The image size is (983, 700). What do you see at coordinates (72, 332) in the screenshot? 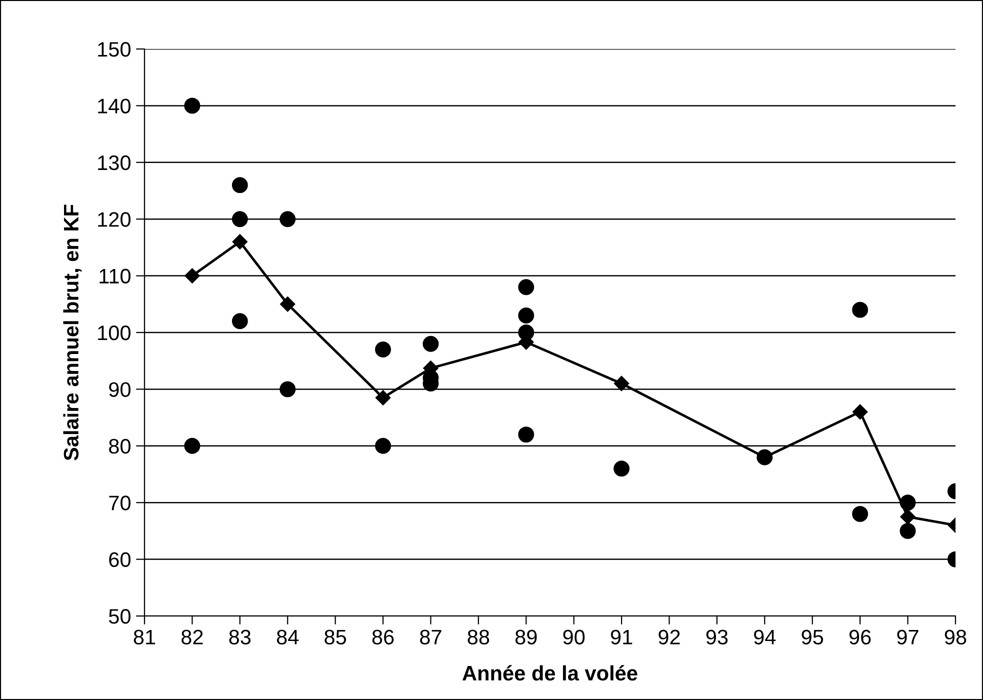
I see `y-axis-title: Salaire annuel brut, en KF` at bounding box center [72, 332].